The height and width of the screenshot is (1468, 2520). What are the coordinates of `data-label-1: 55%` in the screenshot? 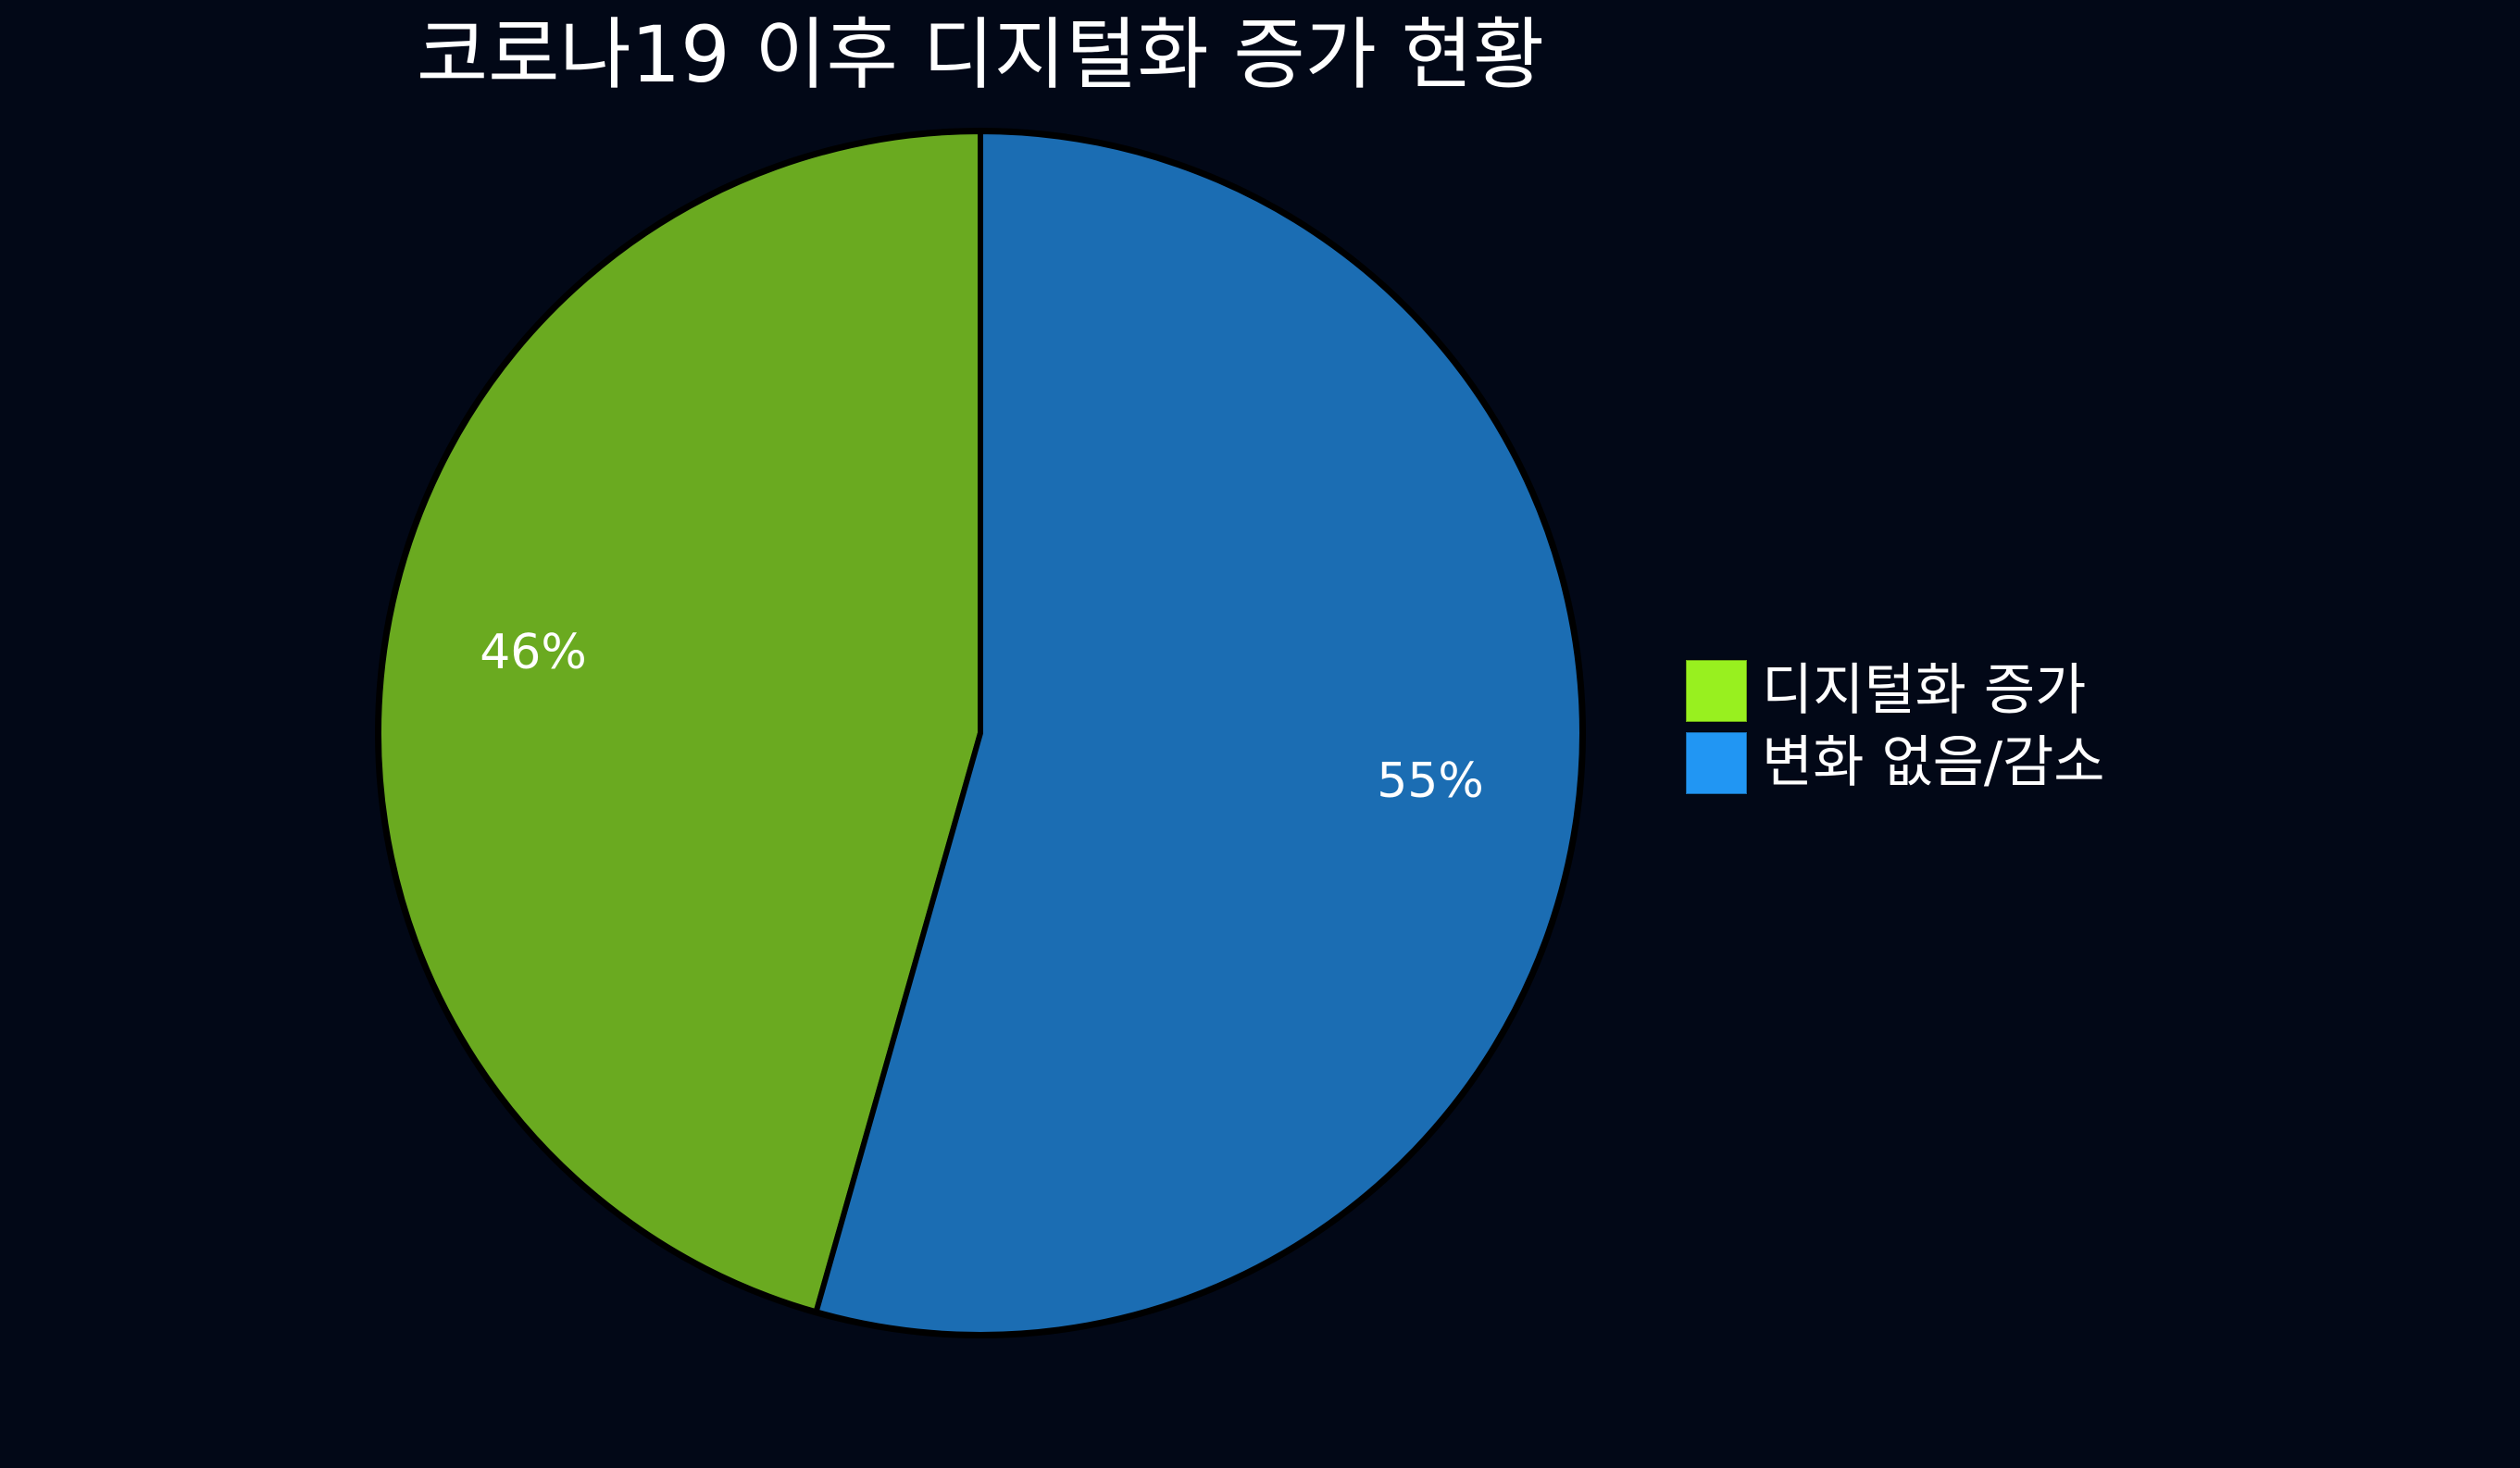 It's located at (1430, 781).